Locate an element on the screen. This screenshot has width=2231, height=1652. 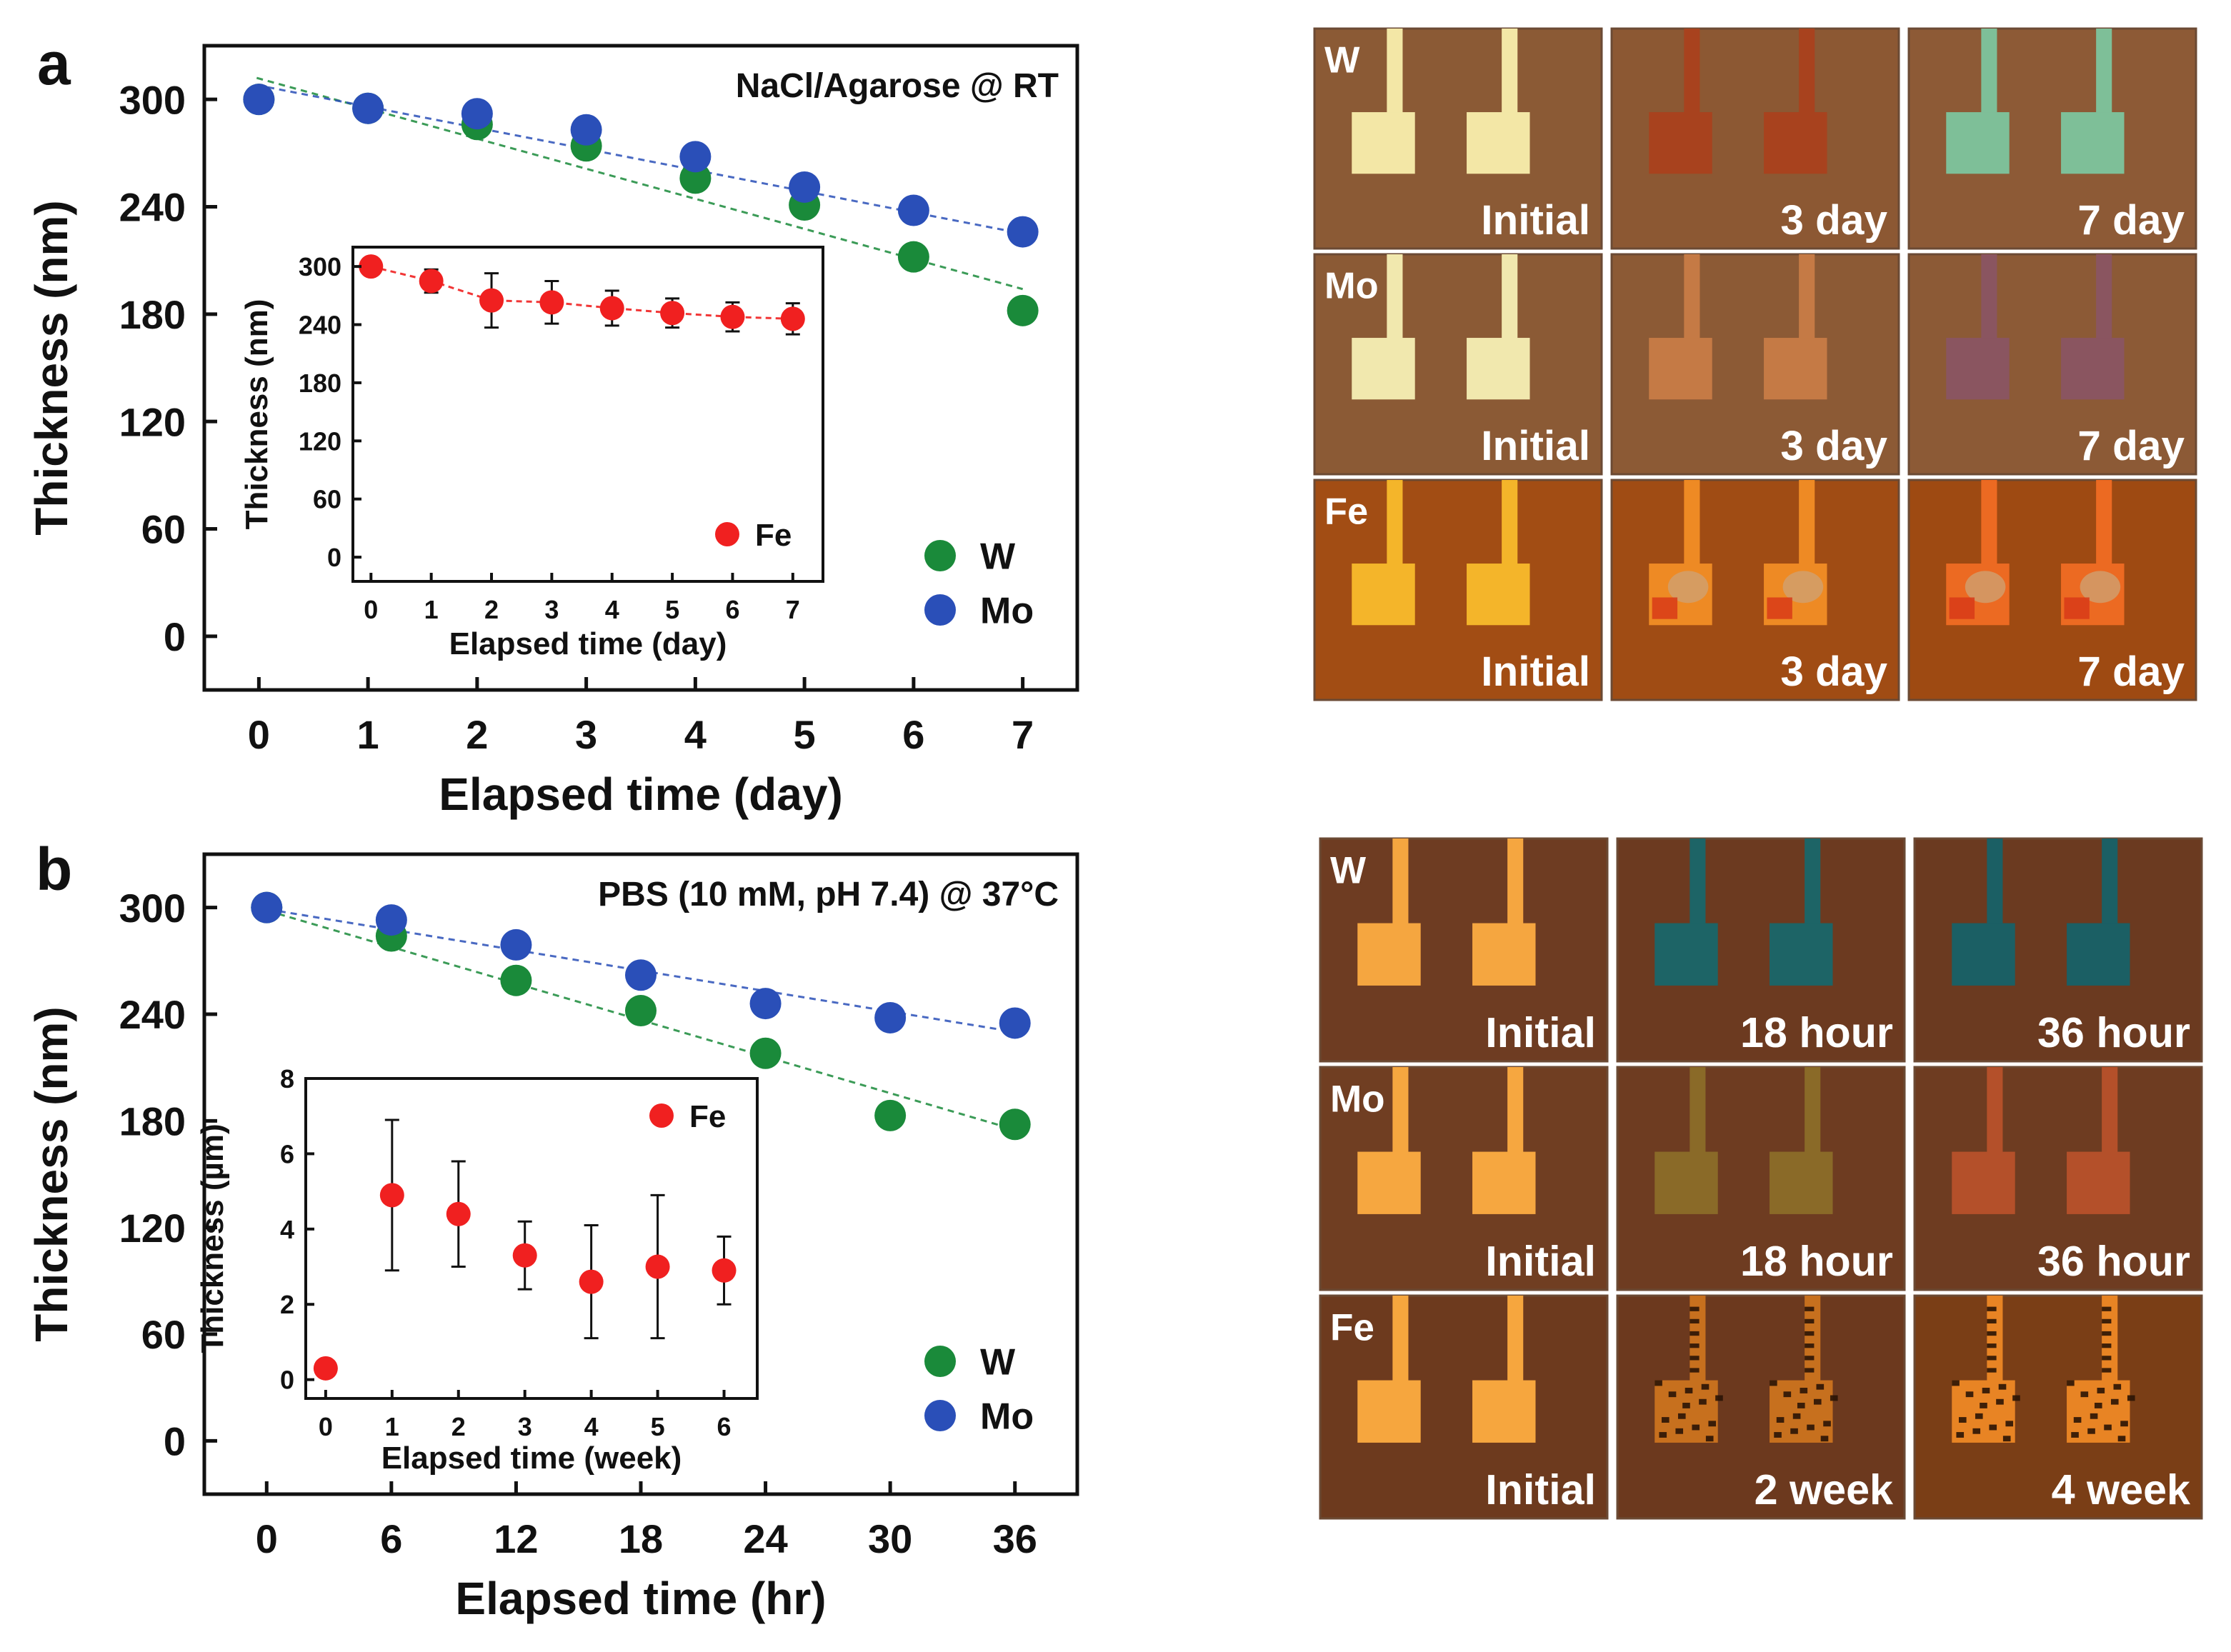
a-y-tick-label: 180 is located at coordinates (152, 314).